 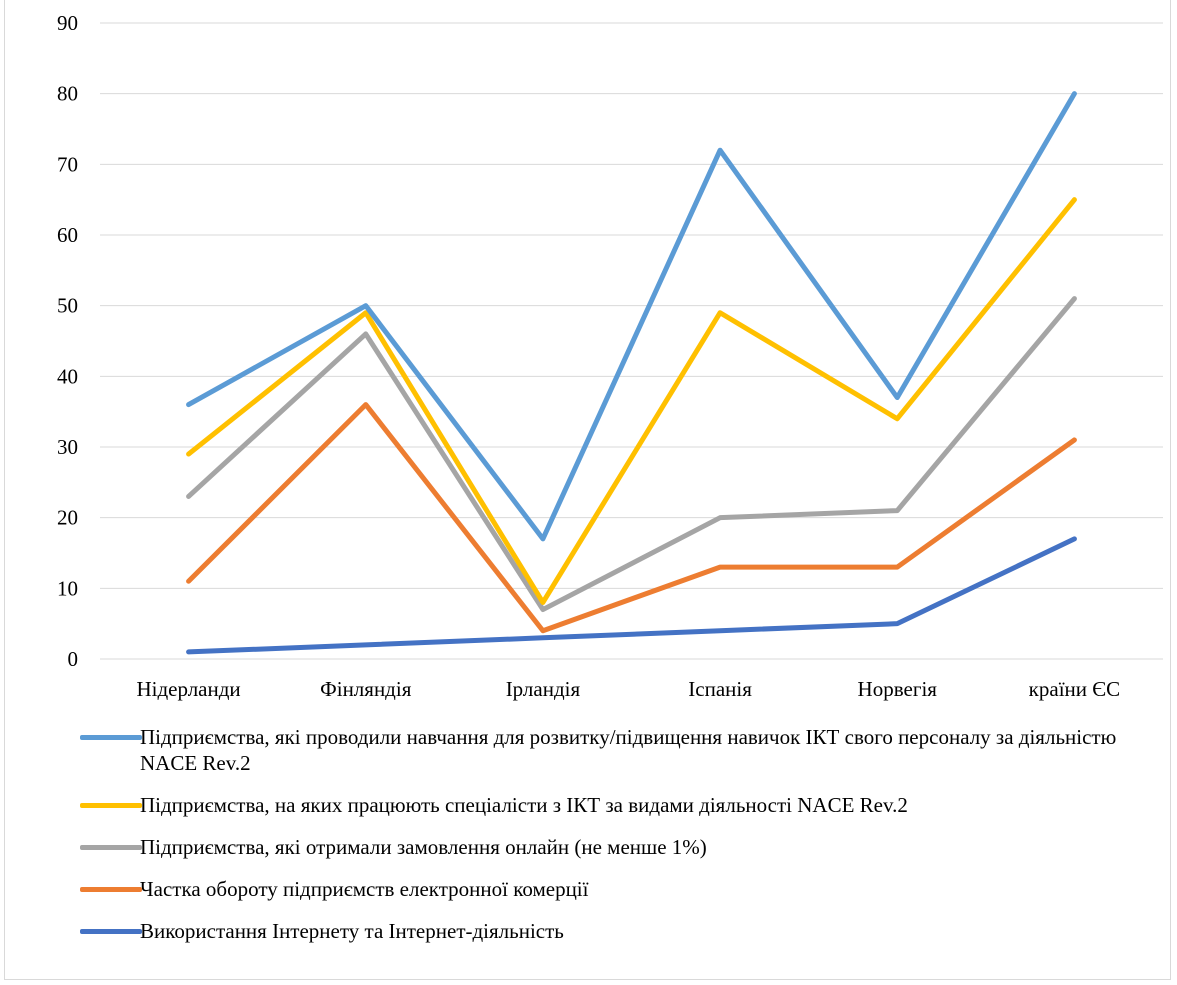 What do you see at coordinates (366, 689) in the screenshot?
I see `x-tick-label: Фінляндія` at bounding box center [366, 689].